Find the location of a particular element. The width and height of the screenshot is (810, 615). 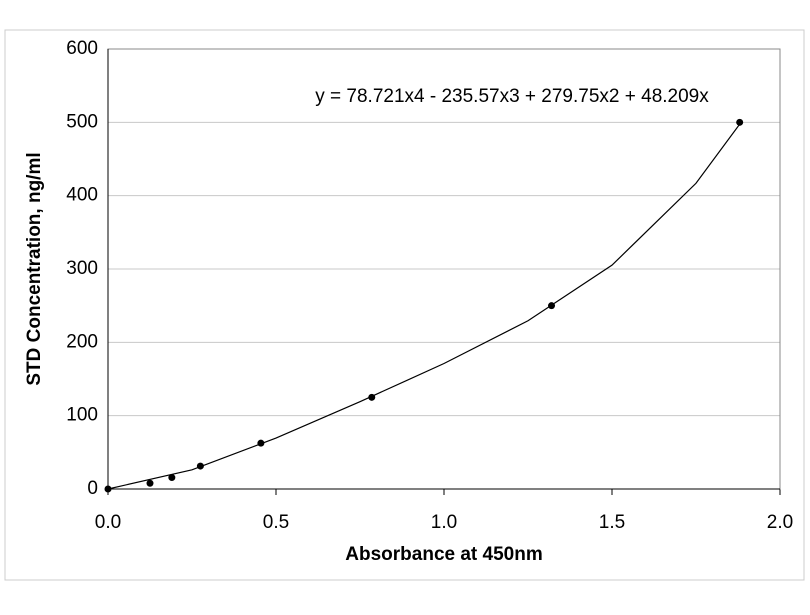

y-tick-label: 200 is located at coordinates (82, 341).